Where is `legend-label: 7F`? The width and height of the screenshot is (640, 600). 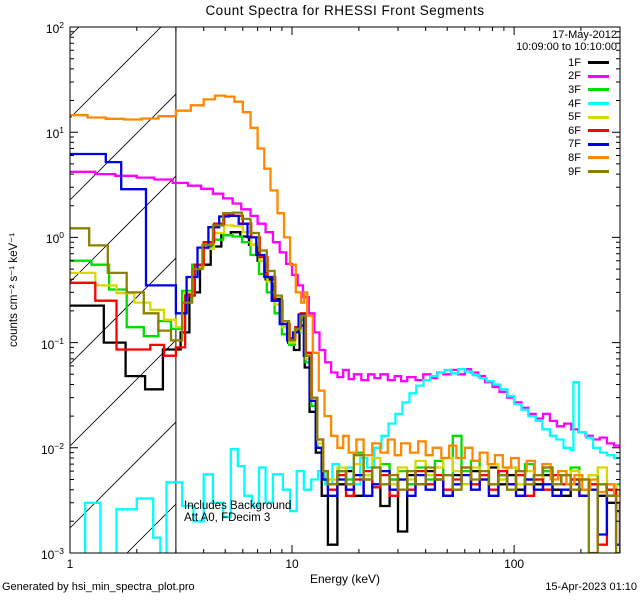 legend-label: 7F is located at coordinates (574, 144).